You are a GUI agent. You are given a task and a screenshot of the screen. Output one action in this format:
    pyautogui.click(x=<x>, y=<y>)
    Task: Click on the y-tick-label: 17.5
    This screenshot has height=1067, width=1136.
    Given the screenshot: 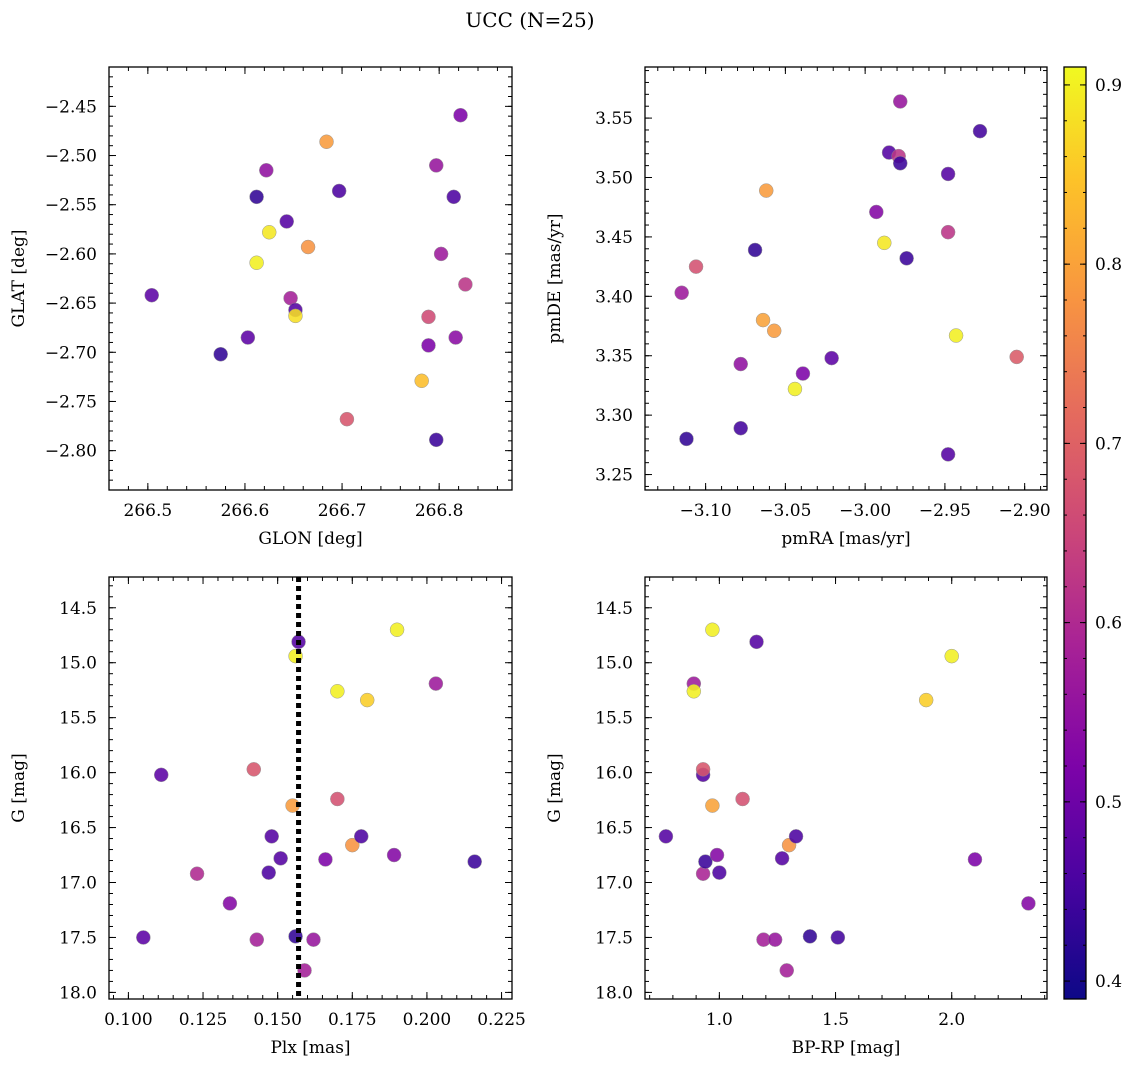 What is the action you would take?
    pyautogui.click(x=614, y=938)
    